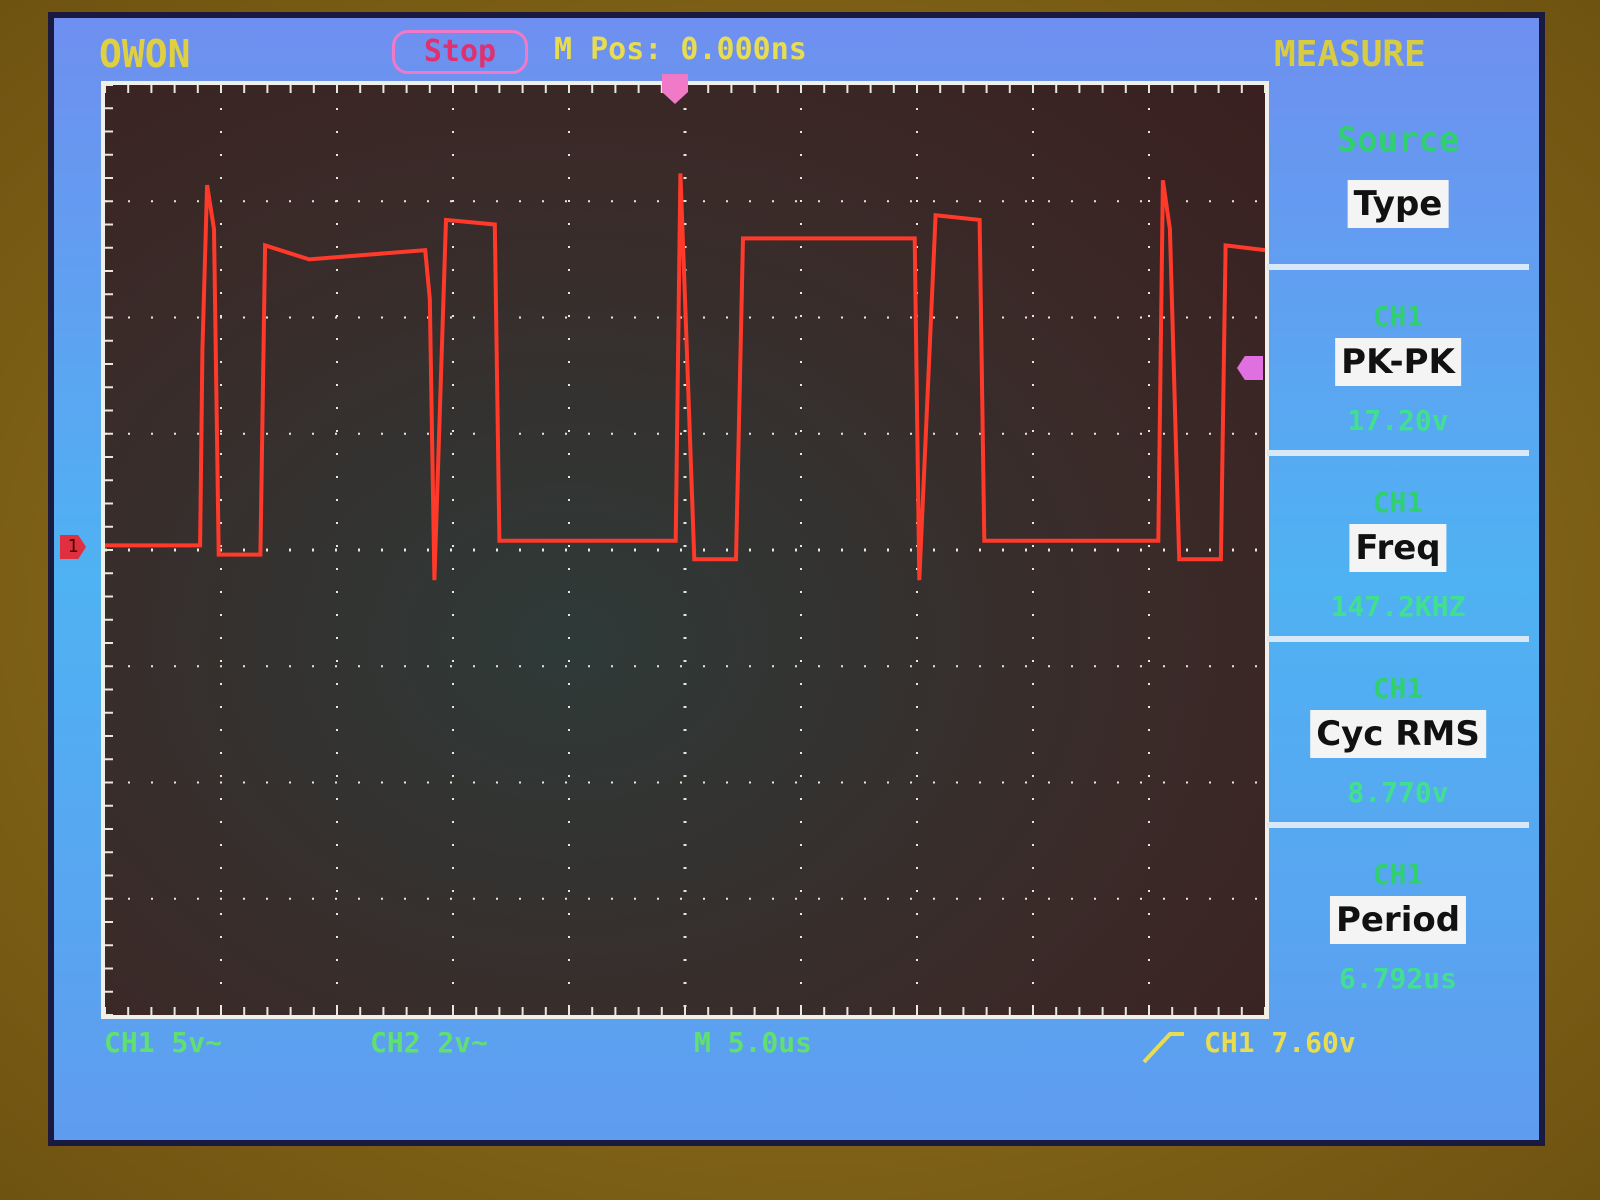 The width and height of the screenshot is (1600, 1200). Describe the element at coordinates (1350, 54) in the screenshot. I see `menu-title: MEASURE` at that location.